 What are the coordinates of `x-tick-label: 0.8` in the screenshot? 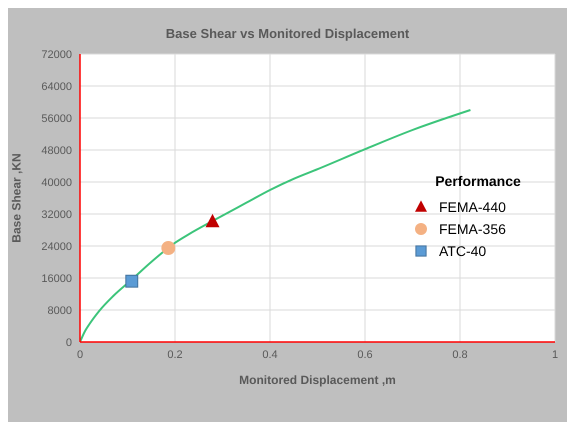 It's located at (460, 354).